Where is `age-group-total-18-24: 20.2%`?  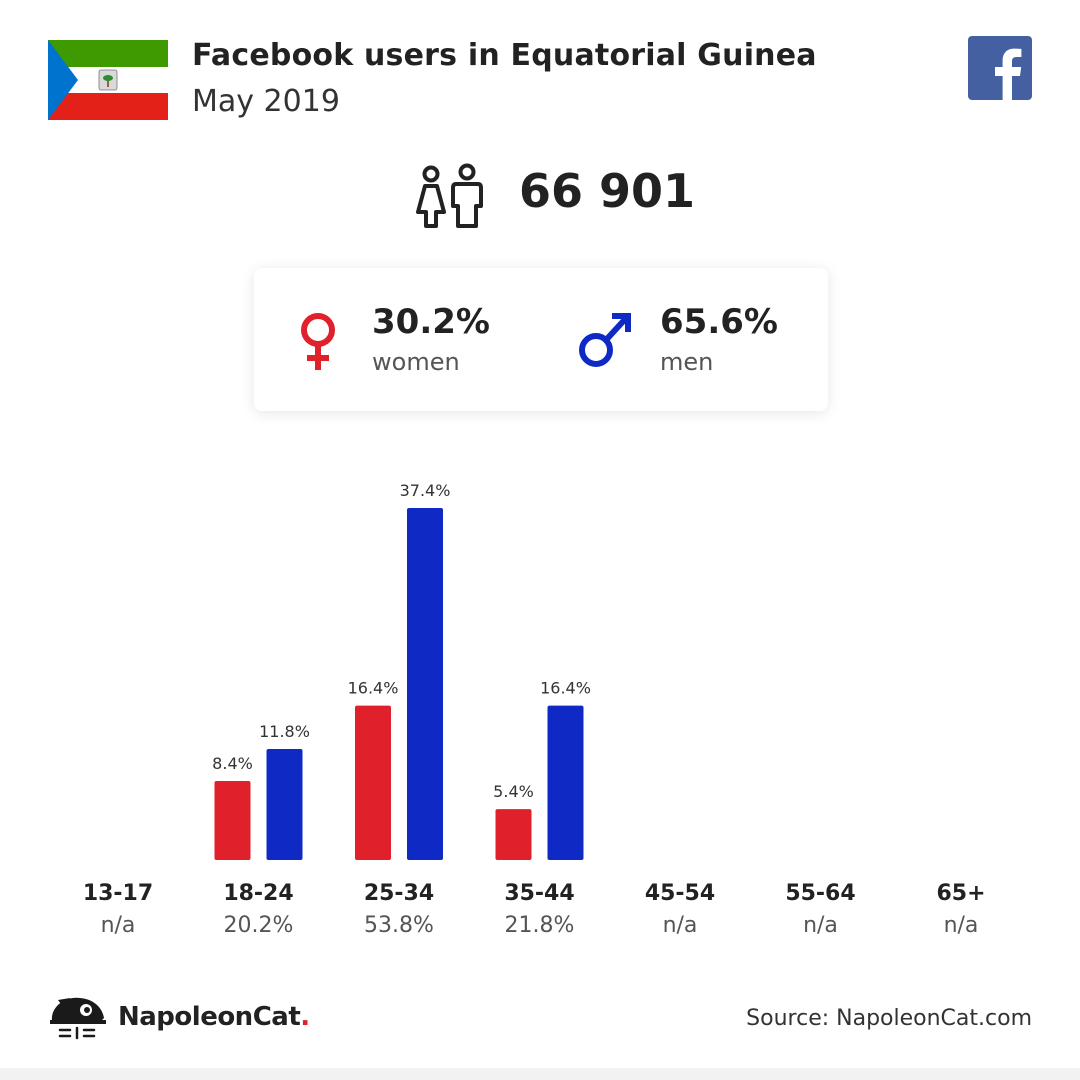
age-group-total-18-24: 20.2% is located at coordinates (259, 925).